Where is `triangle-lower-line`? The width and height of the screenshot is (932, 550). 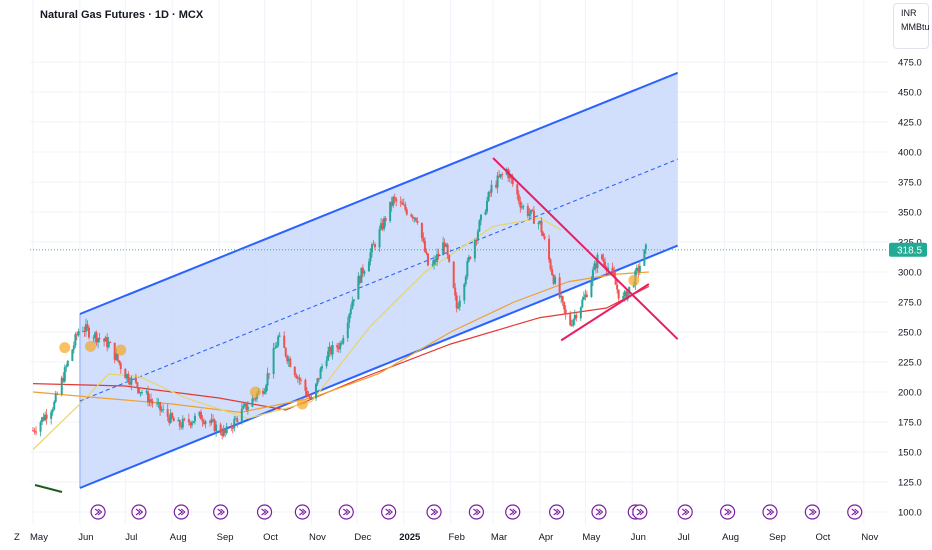
triangle-lower-line is located at coordinates (605, 312).